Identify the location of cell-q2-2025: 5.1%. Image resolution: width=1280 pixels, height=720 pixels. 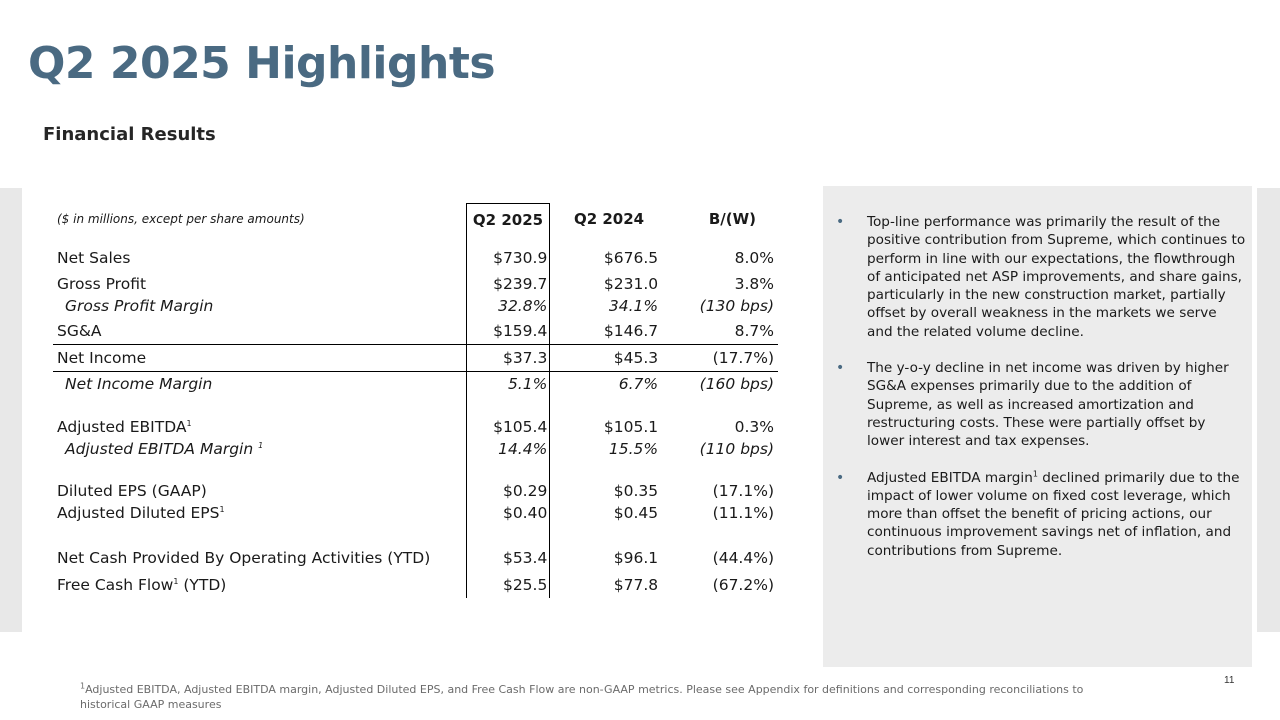
(508, 383).